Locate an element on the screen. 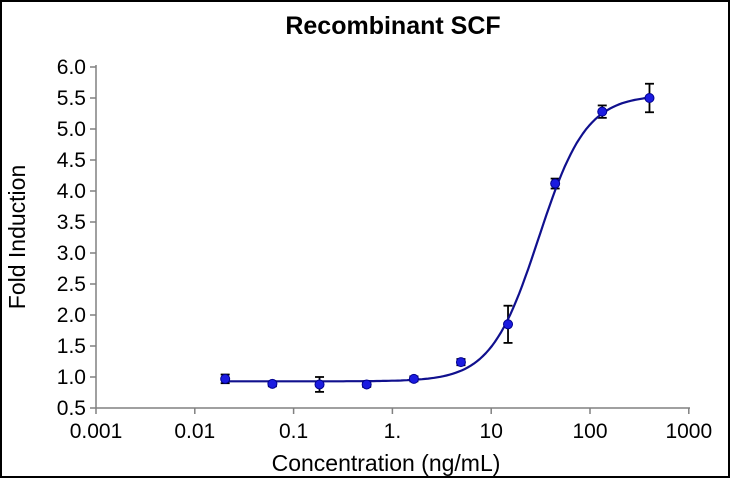 The height and width of the screenshot is (478, 730). y-tick-label: 3.0 is located at coordinates (71, 253).